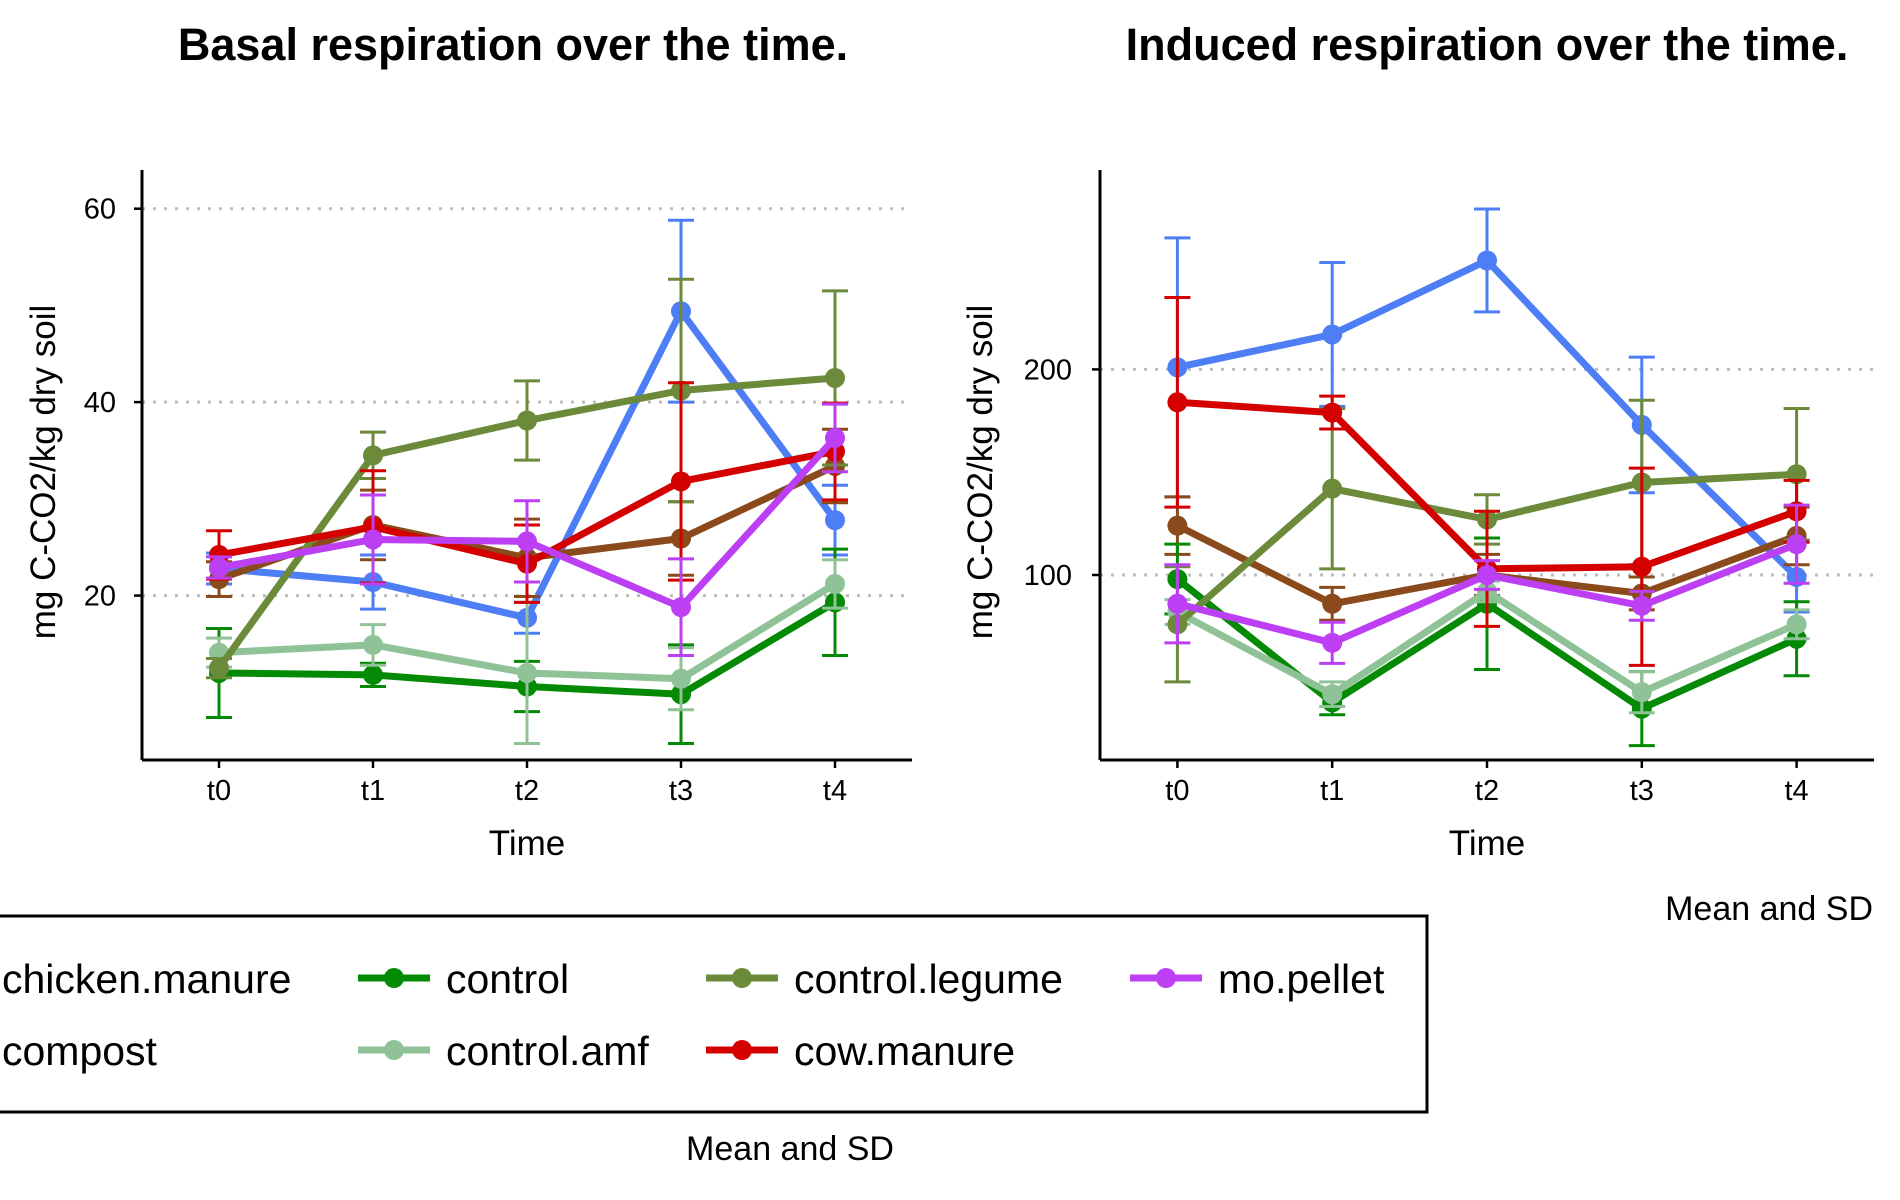 This screenshot has width=1900, height=1200. What do you see at coordinates (100, 403) in the screenshot?
I see `basal-y-tick-label: 40` at bounding box center [100, 403].